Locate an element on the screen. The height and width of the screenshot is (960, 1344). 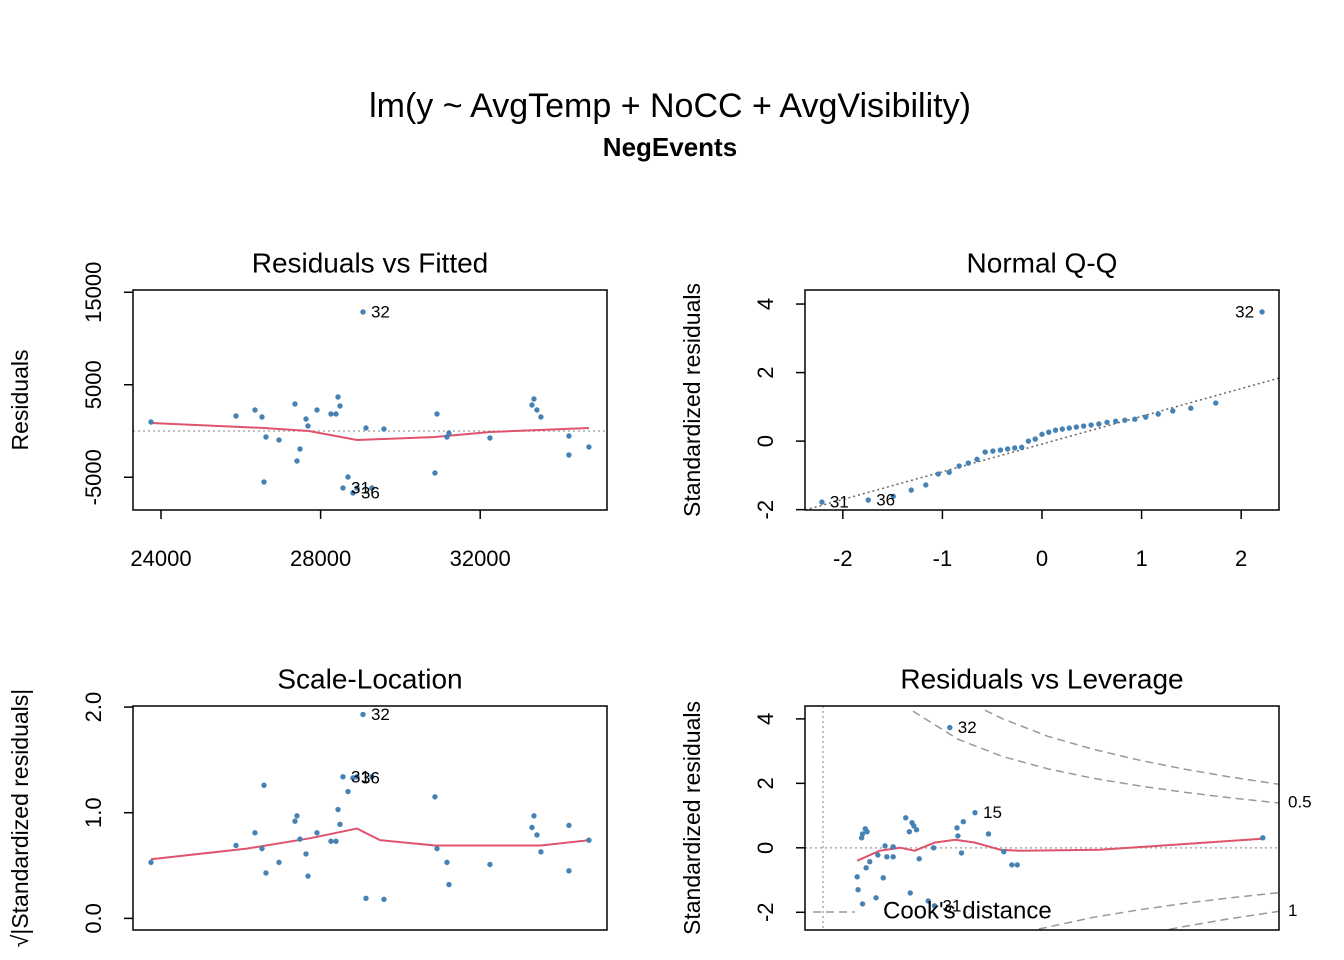
y-tick-label: 5000 is located at coordinates (93, 384).